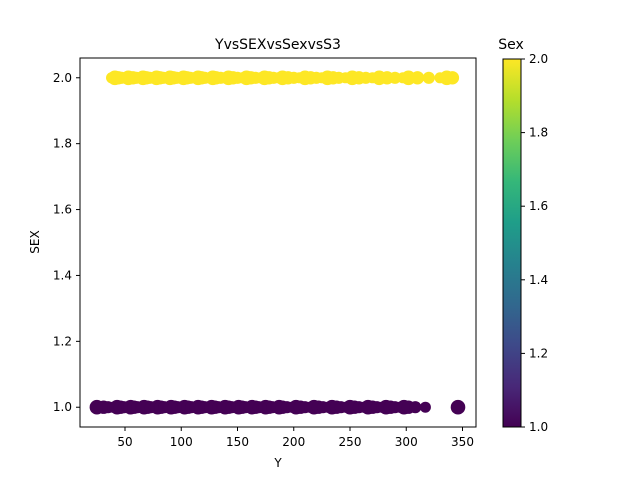 Image resolution: width=640 pixels, height=480 pixels. I want to click on x-axis-ticks: 50 100 150 200 250 300 350, so click(295, 438).